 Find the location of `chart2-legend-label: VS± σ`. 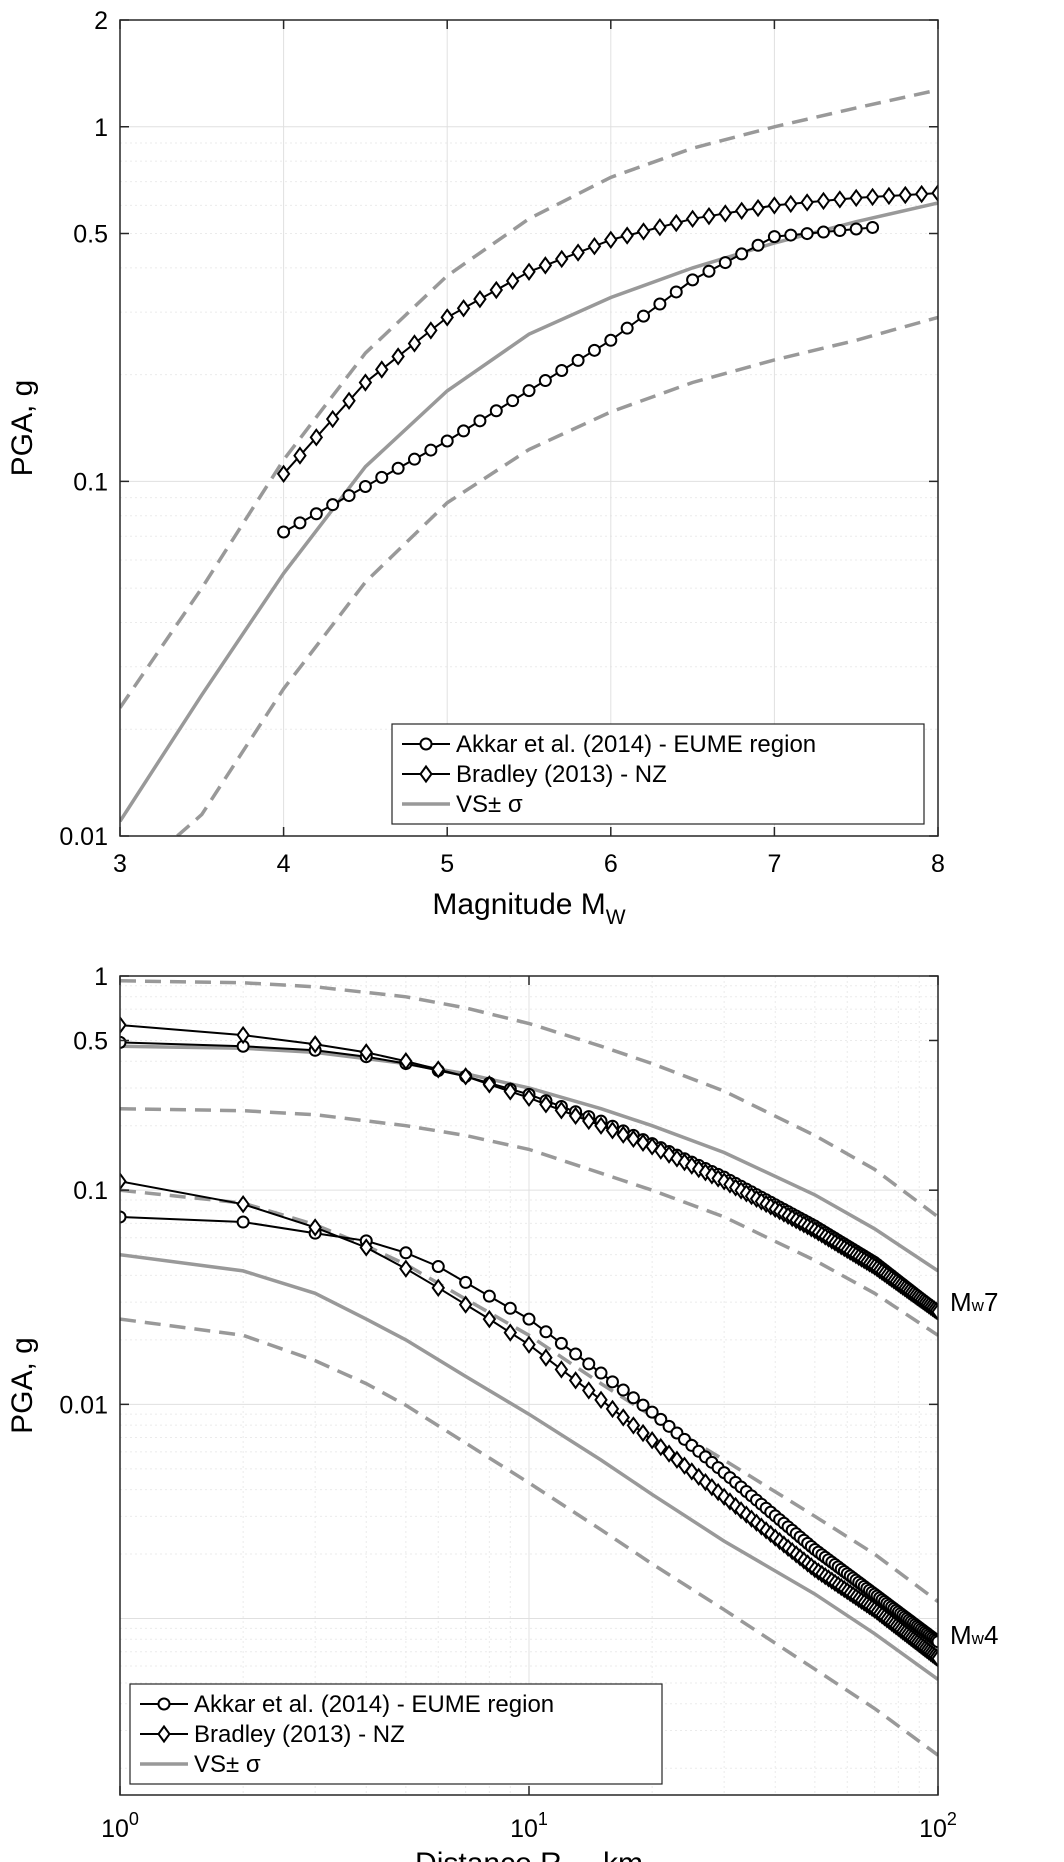

chart2-legend-label: VS± σ is located at coordinates (227, 1764).